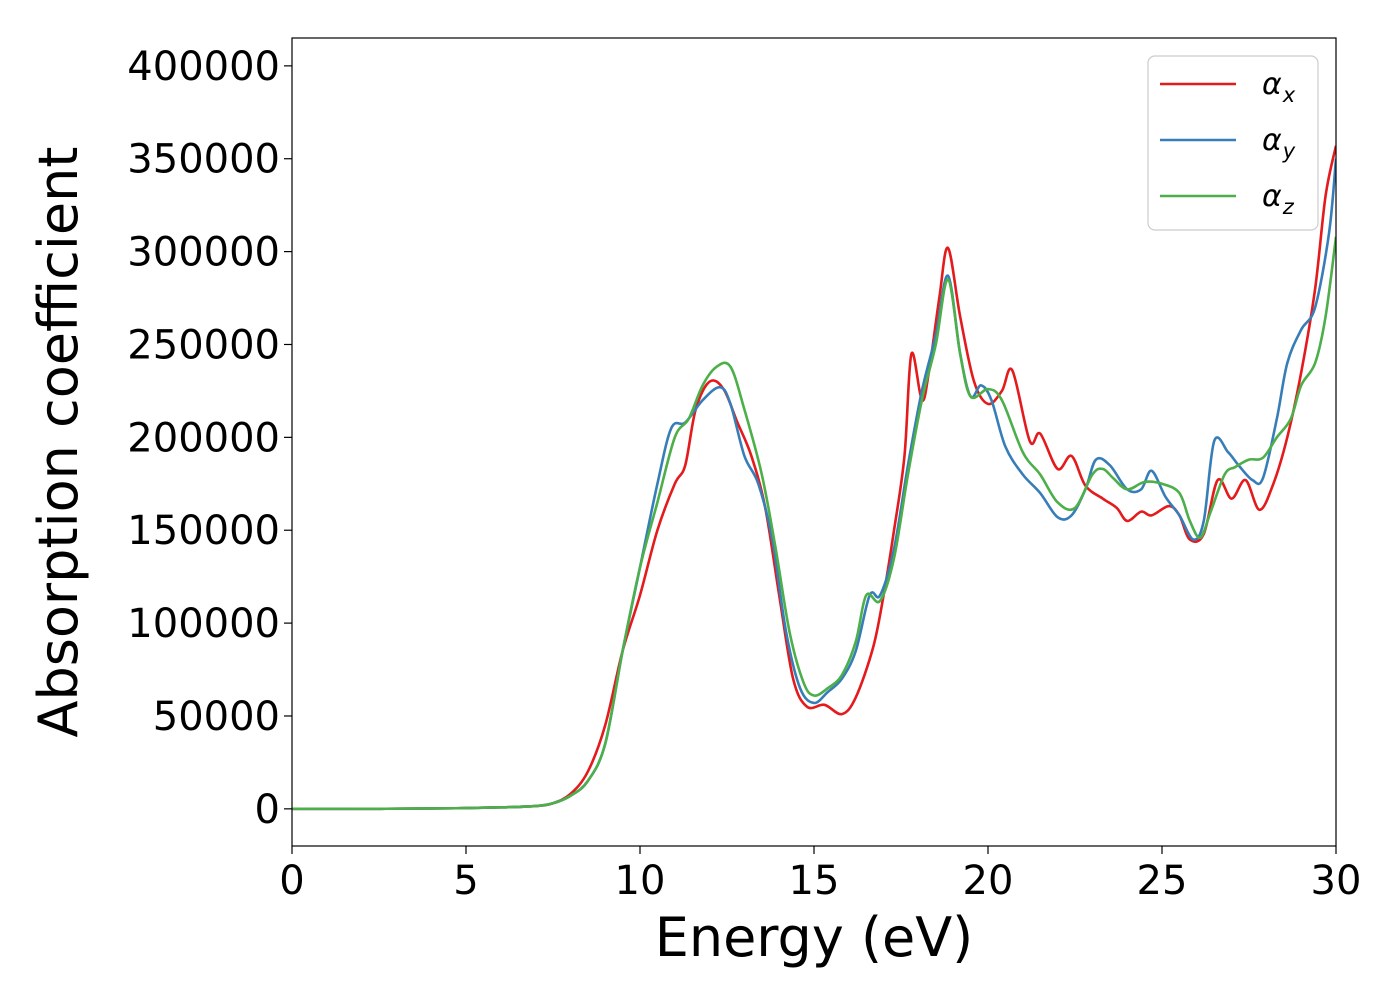 Image resolution: width=1400 pixels, height=1000 pixels. I want to click on y-tick-label: 400000, so click(203, 67).